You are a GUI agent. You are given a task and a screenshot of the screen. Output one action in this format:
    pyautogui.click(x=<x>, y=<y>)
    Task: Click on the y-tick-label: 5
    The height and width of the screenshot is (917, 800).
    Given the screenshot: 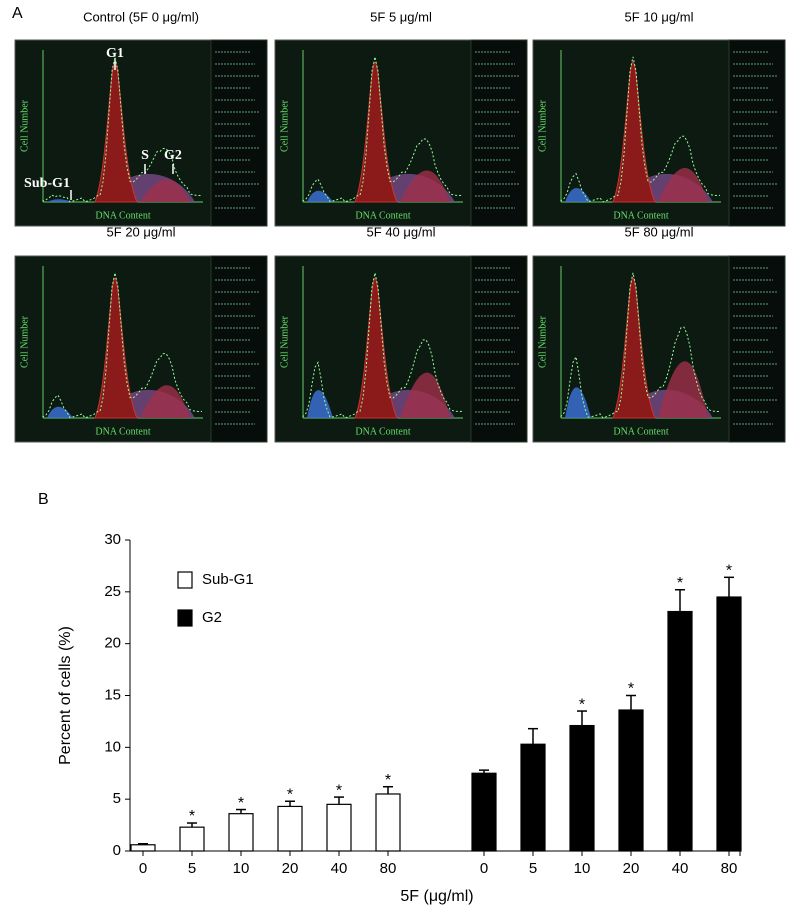 What is the action you would take?
    pyautogui.click(x=117, y=798)
    